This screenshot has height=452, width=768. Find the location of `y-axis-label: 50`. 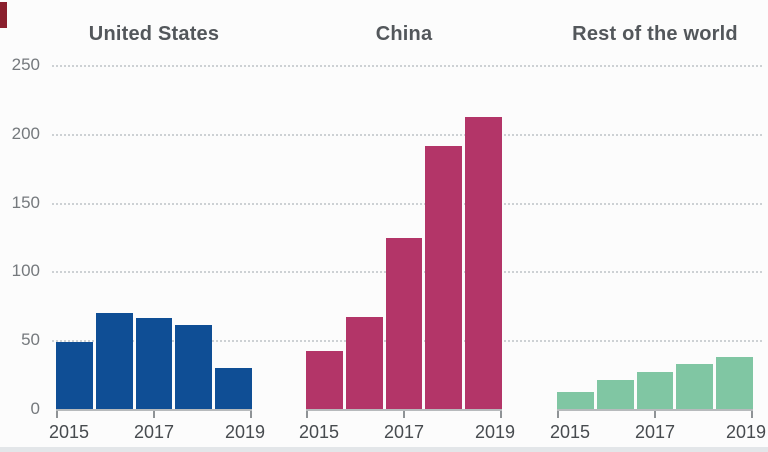

y-axis-label: 50 is located at coordinates (30, 339).